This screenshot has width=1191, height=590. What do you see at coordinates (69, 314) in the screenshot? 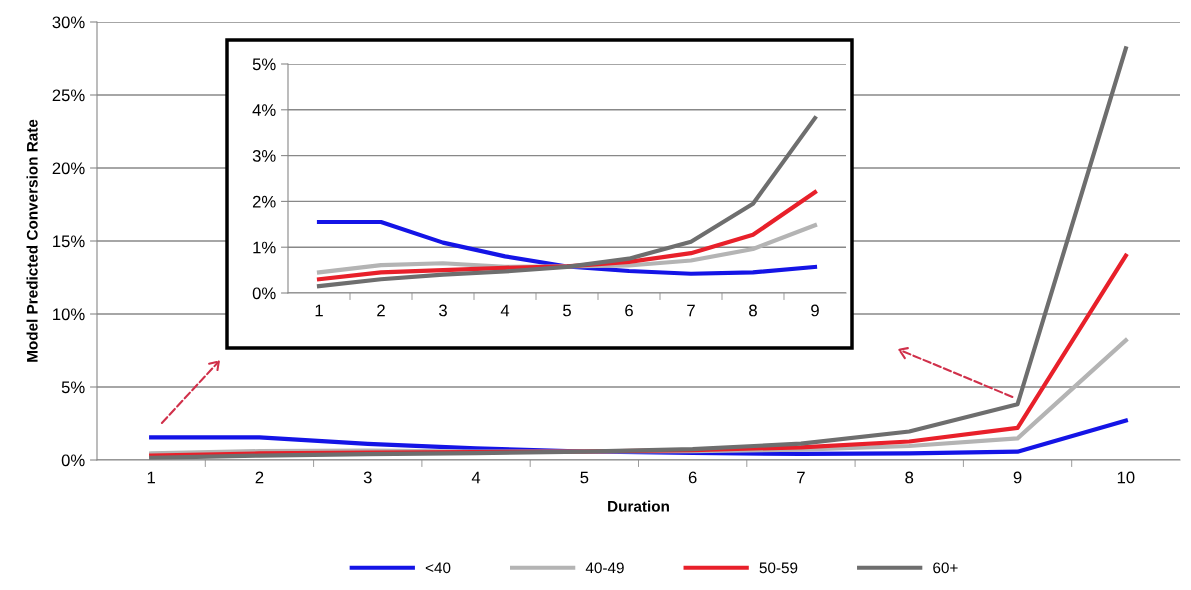
I see `y-tick-label: 10%` at bounding box center [69, 314].